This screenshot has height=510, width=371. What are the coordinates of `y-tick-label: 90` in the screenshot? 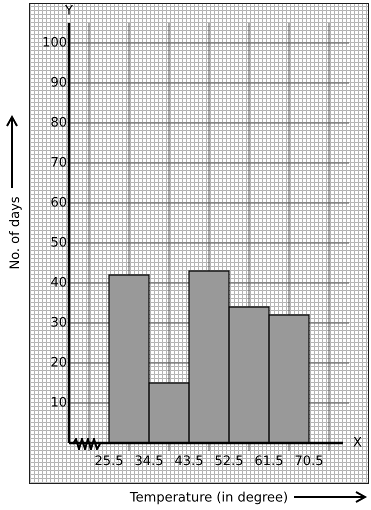 It's located at (58, 82).